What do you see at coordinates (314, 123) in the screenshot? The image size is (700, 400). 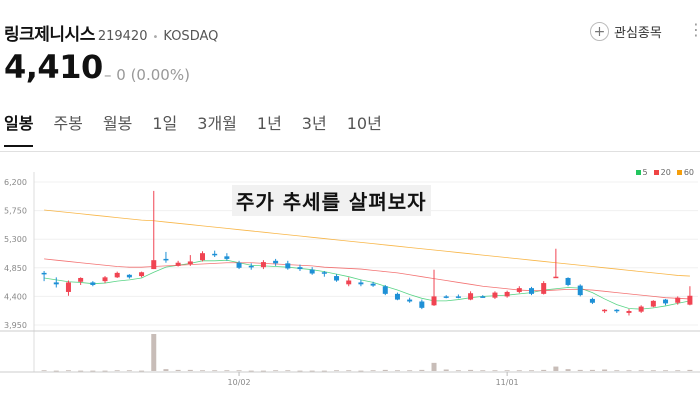 I see `tab-6: 3년` at bounding box center [314, 123].